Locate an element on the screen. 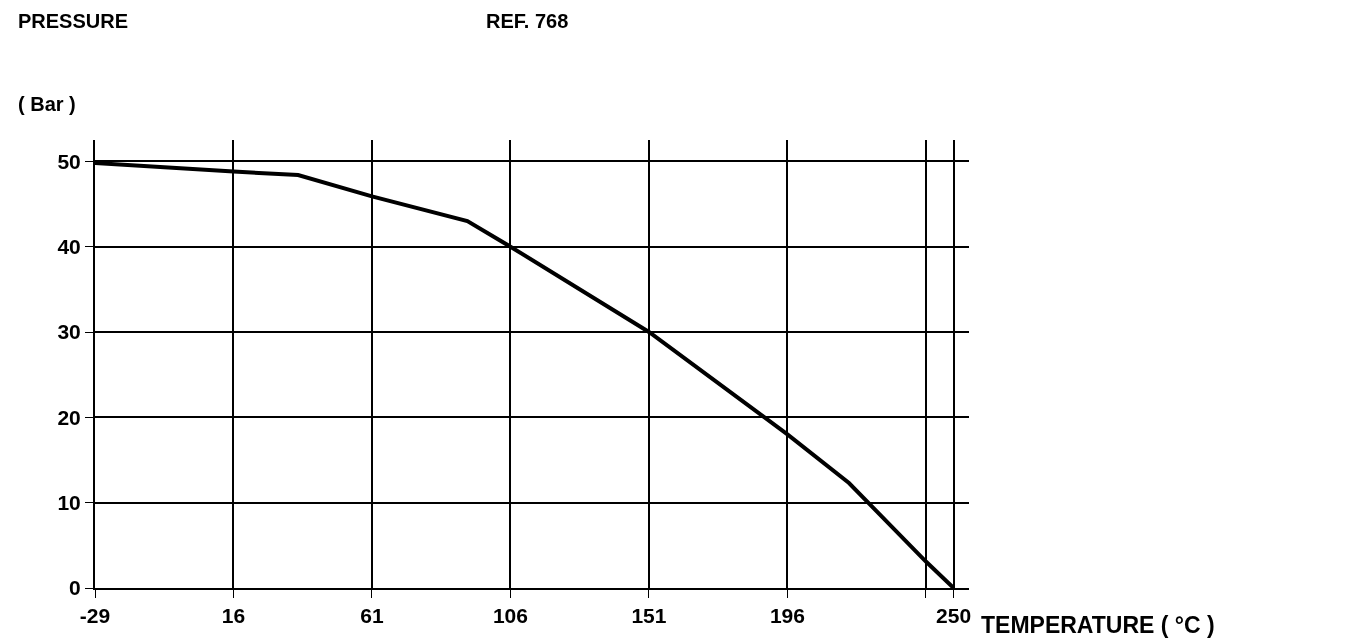  x-tick-label: 250 is located at coordinates (954, 616).